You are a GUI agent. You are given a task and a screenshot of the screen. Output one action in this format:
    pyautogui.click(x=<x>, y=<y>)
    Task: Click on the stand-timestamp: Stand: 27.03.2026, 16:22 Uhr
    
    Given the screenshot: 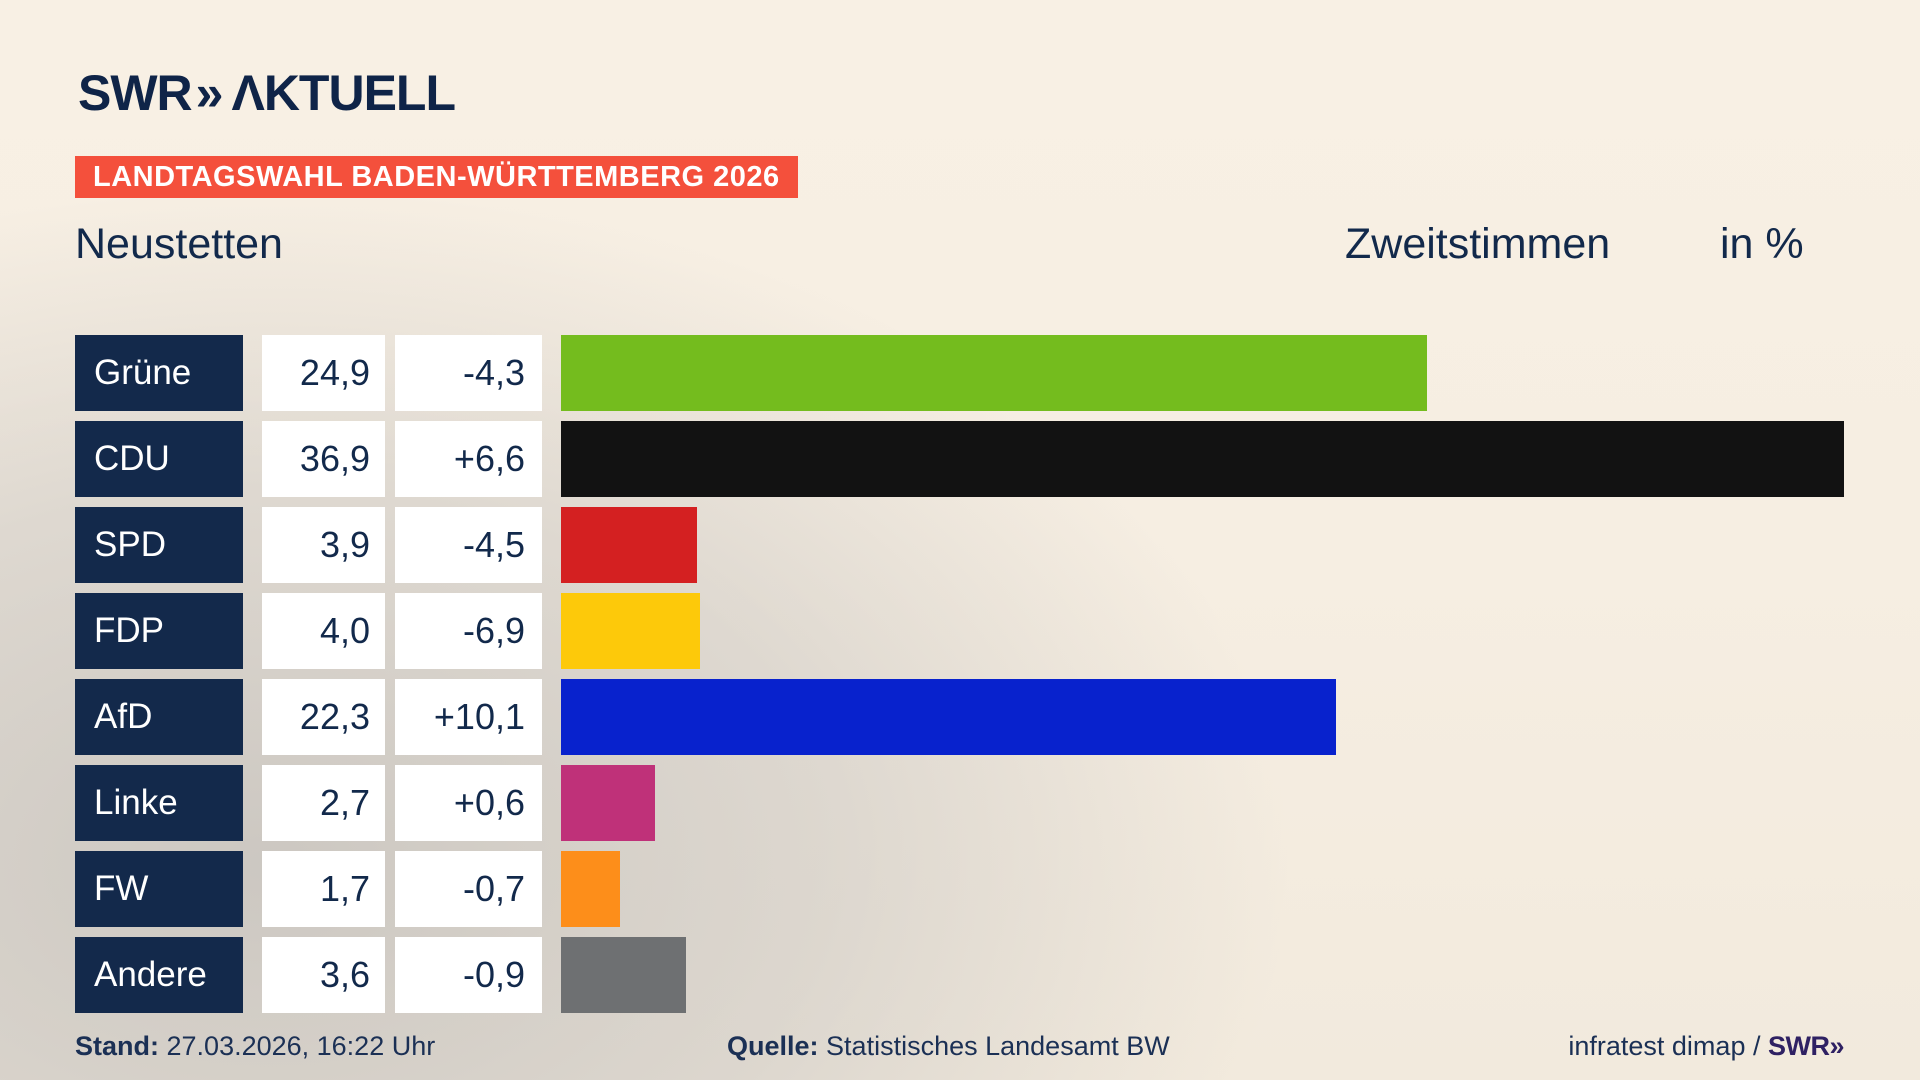 What is the action you would take?
    pyautogui.click(x=255, y=1046)
    